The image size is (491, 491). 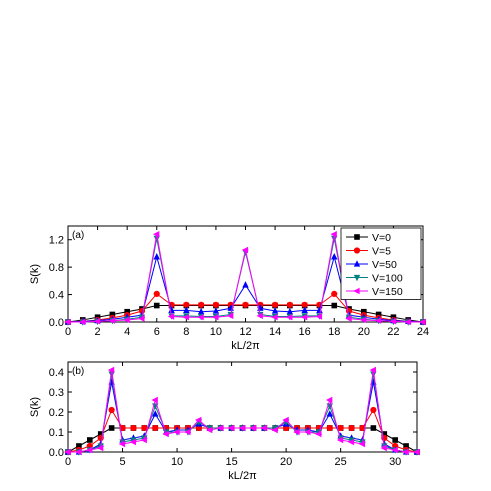 What do you see at coordinates (393, 332) in the screenshot?
I see `x-tick-label: 22` at bounding box center [393, 332].